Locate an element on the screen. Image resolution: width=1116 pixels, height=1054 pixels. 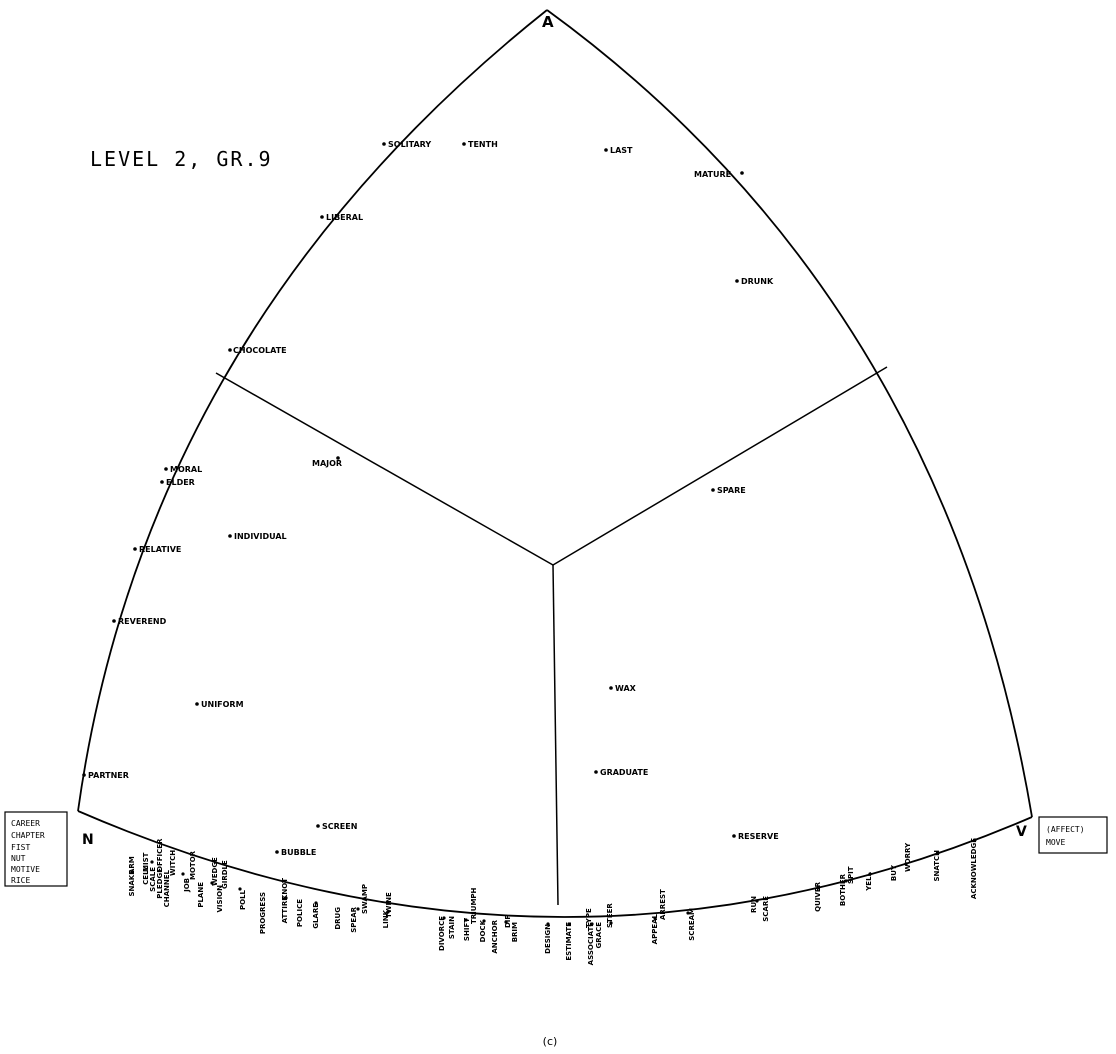
bottom-arc-label: SNAKE is located at coordinates (132, 883).